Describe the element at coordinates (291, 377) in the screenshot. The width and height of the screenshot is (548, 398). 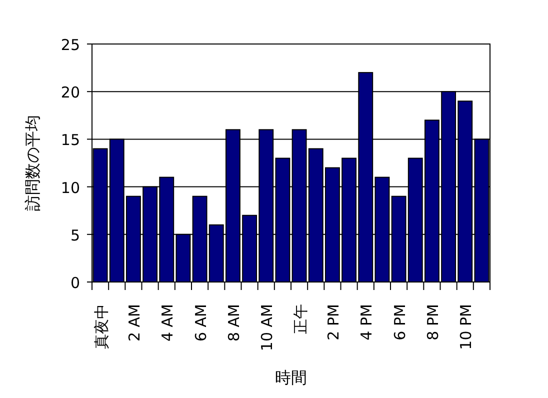
I see `x-axis-title: 時間` at that location.